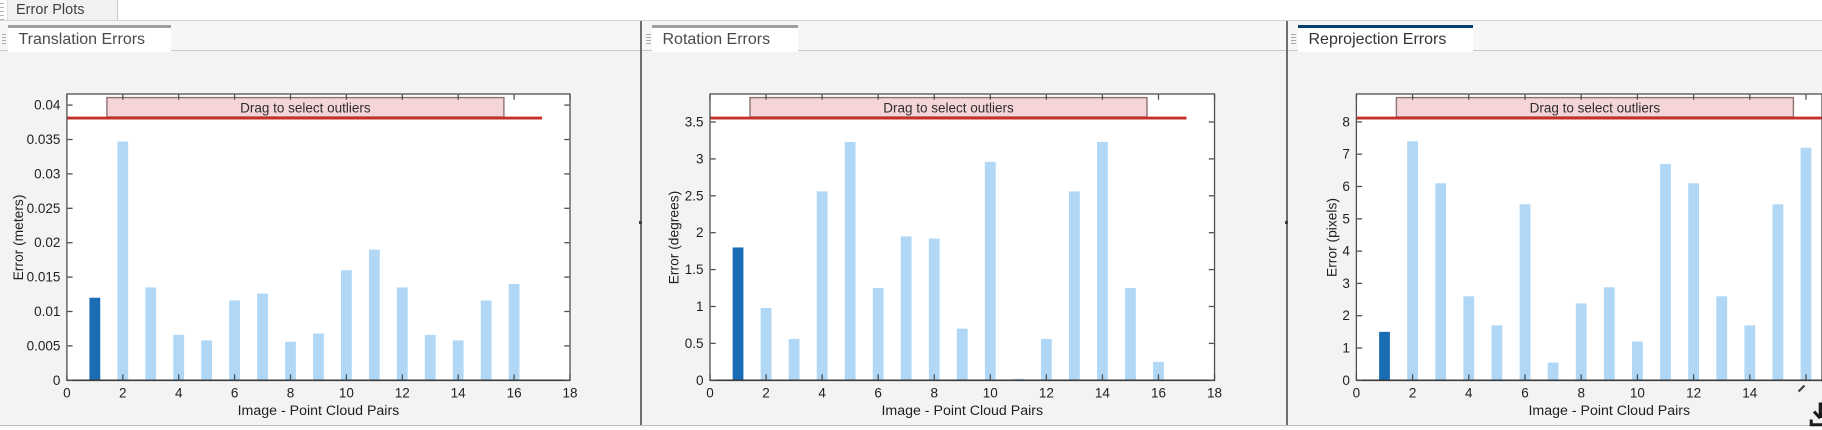 Image resolution: width=1822 pixels, height=430 pixels. Describe the element at coordinates (44, 345) in the screenshot. I see `svg-text: 0.005` at that location.